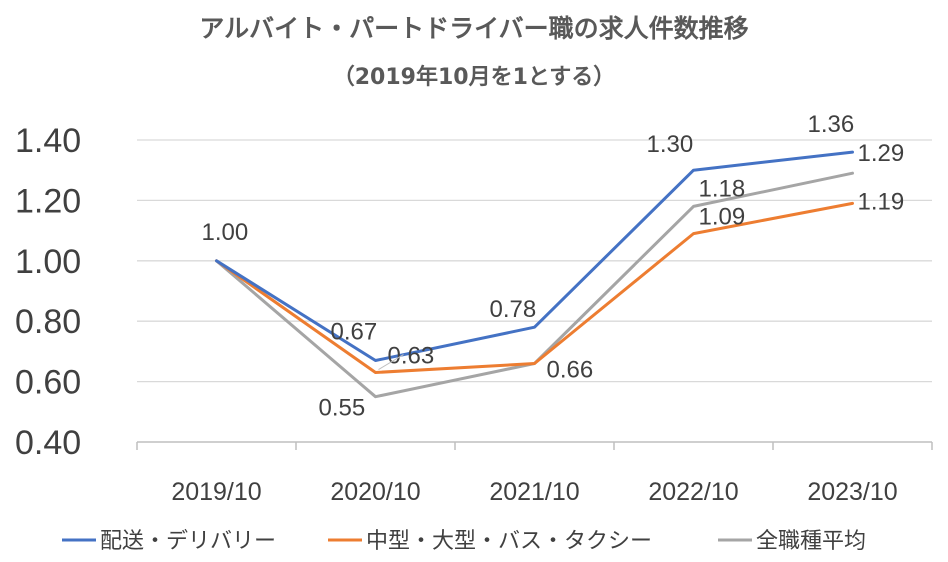 Image resolution: width=948 pixels, height=562 pixels. I want to click on y-tick-label: 0.60, so click(48, 383).